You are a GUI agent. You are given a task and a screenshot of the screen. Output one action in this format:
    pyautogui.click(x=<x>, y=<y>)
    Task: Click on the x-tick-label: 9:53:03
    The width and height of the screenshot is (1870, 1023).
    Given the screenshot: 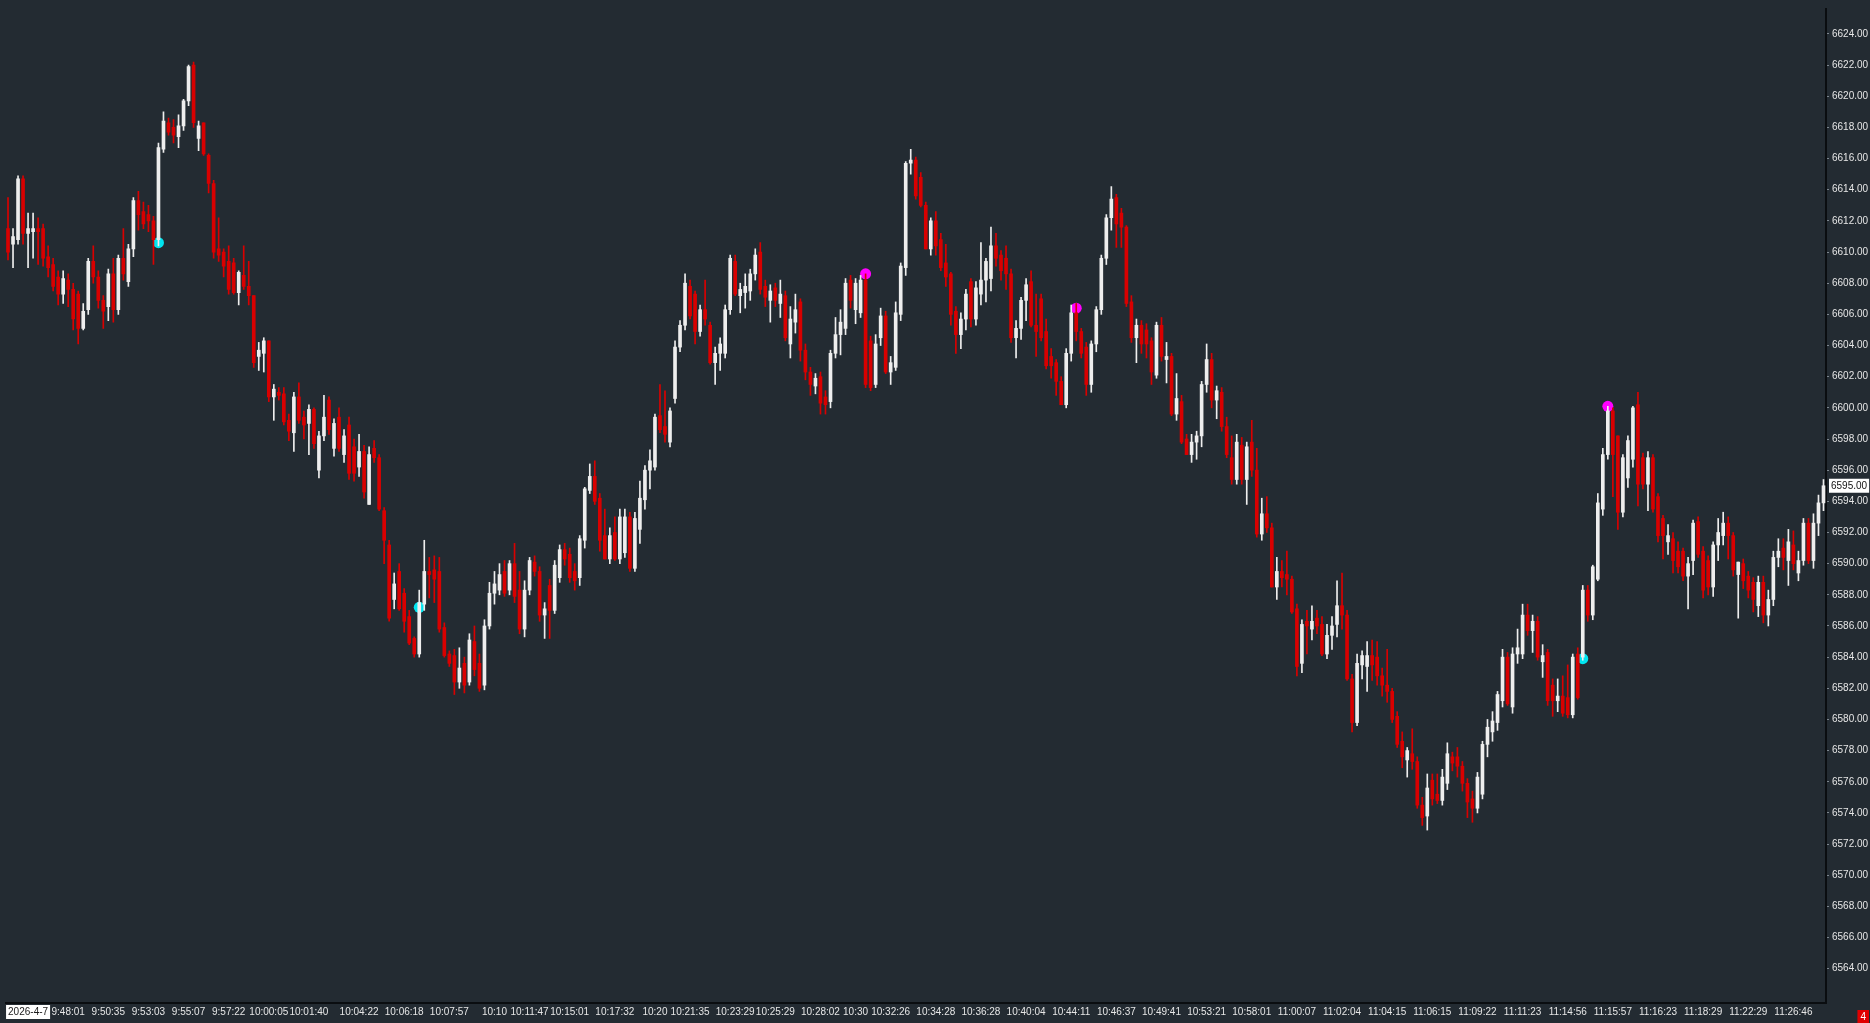 What is the action you would take?
    pyautogui.click(x=148, y=1011)
    